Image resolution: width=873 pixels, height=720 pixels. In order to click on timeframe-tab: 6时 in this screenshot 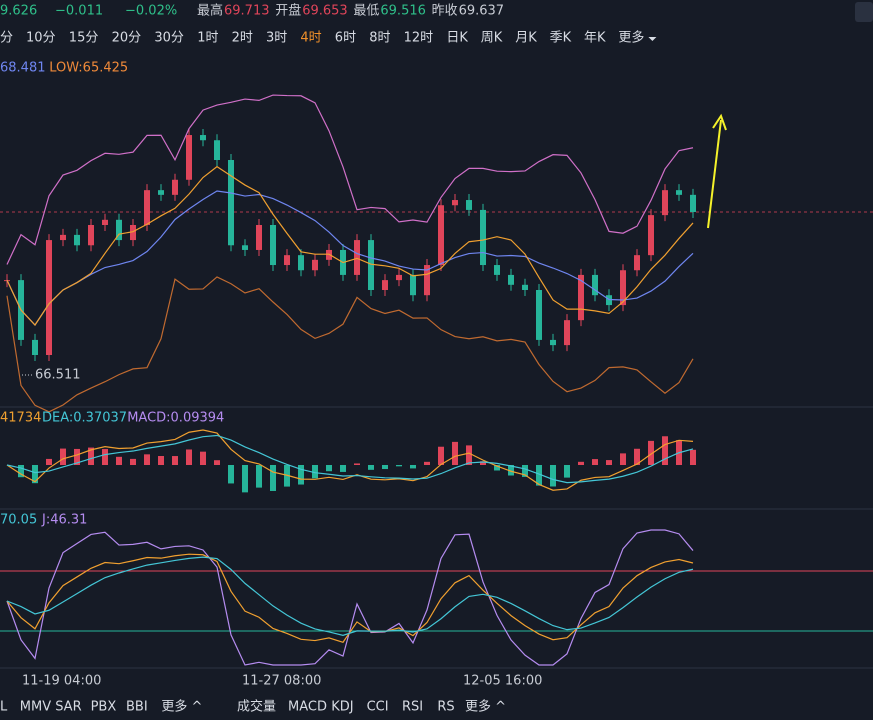, I will do `click(345, 38)`.